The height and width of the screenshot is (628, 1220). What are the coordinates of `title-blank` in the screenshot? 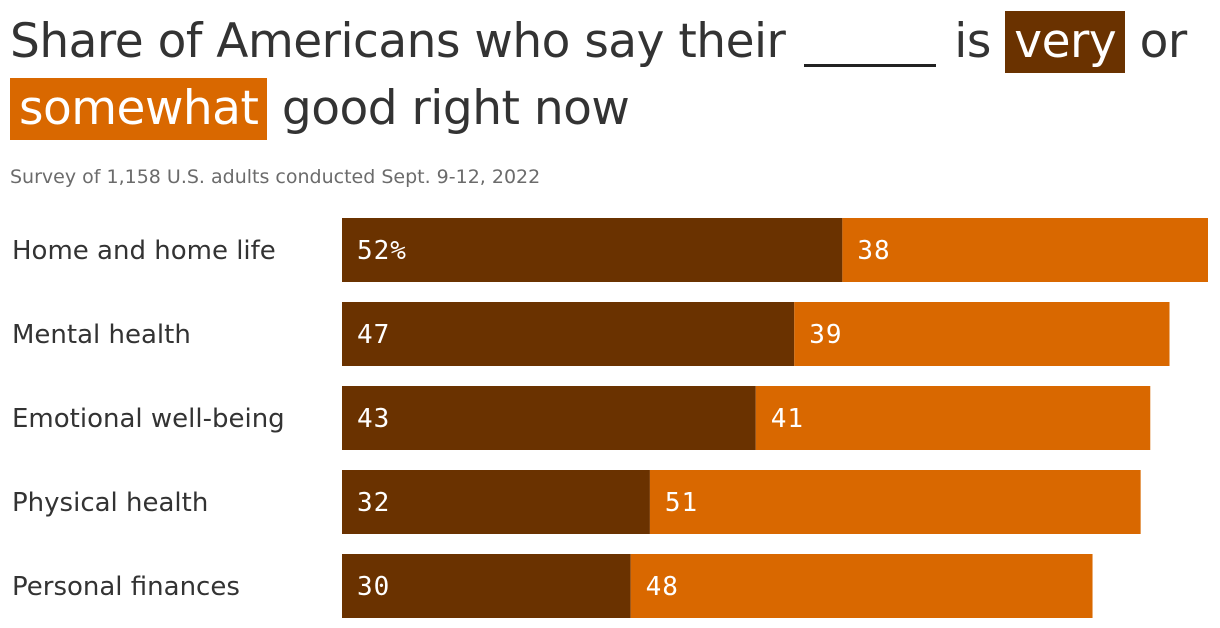 It's located at (869, 45).